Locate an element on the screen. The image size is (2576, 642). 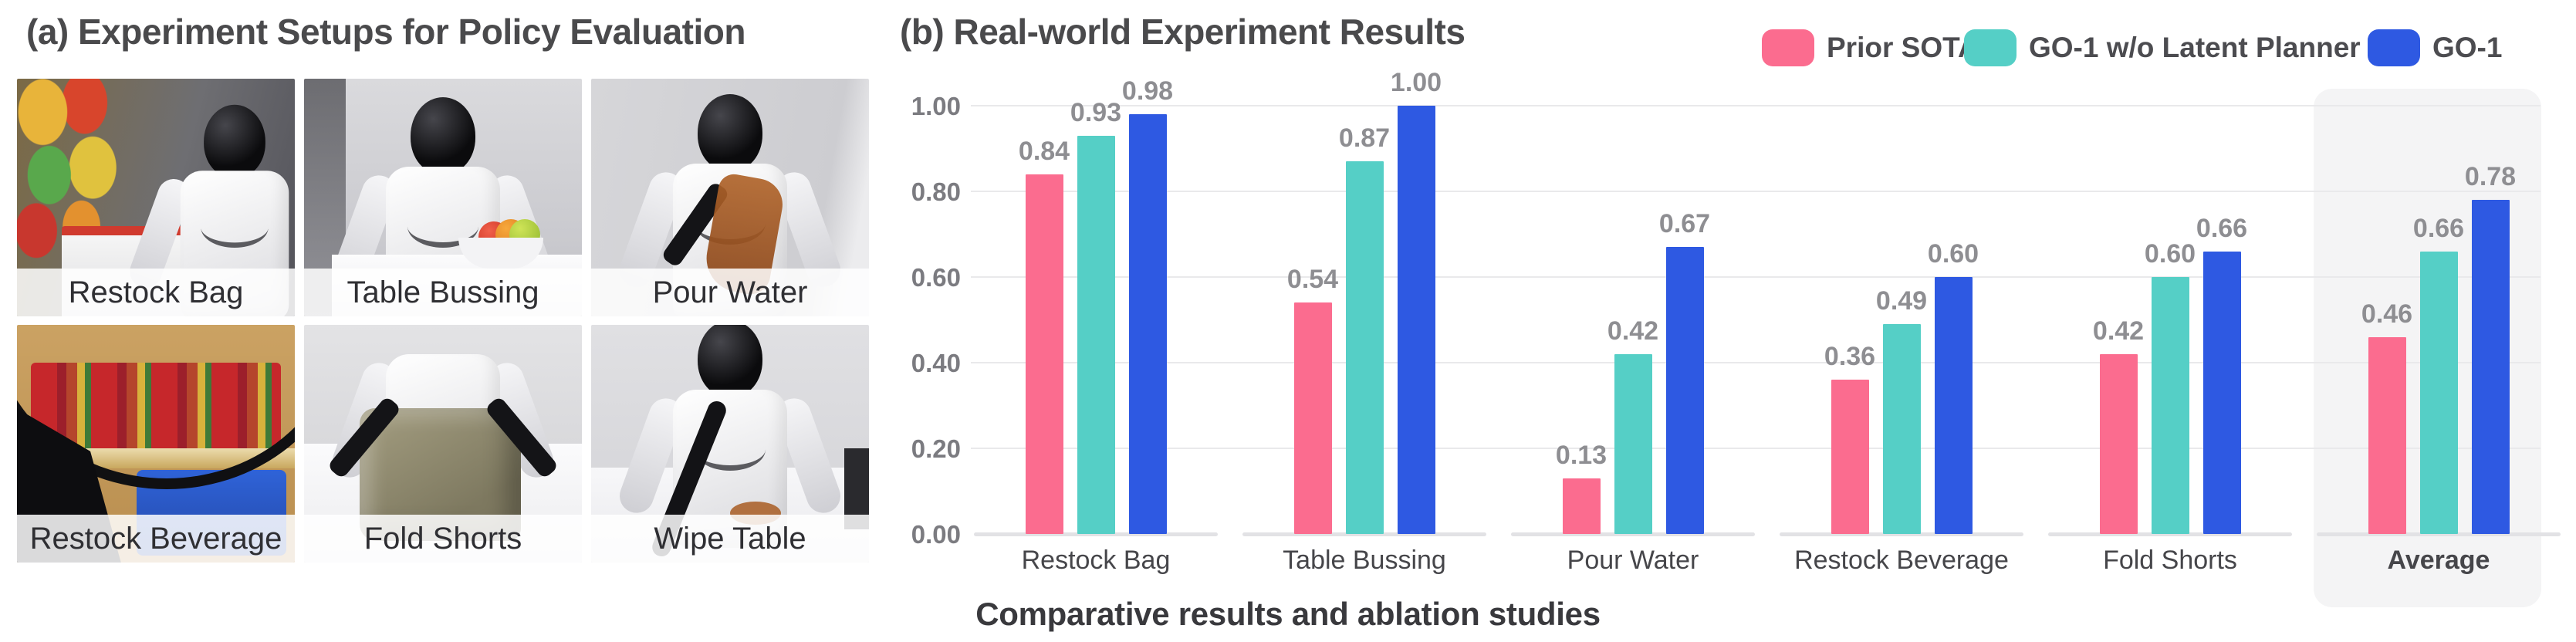
photo-pour-water: Pour Water is located at coordinates (730, 197).